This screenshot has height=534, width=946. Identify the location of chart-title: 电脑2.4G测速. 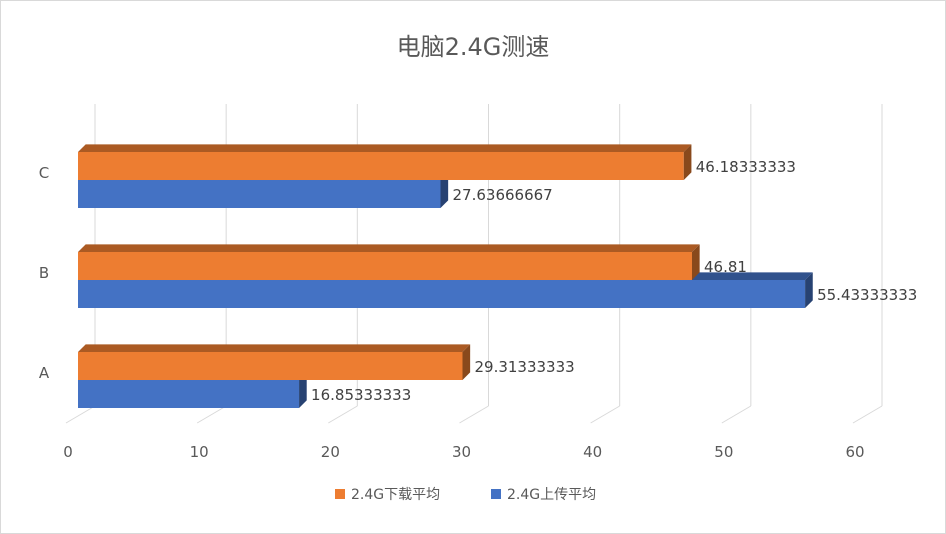
(473, 47).